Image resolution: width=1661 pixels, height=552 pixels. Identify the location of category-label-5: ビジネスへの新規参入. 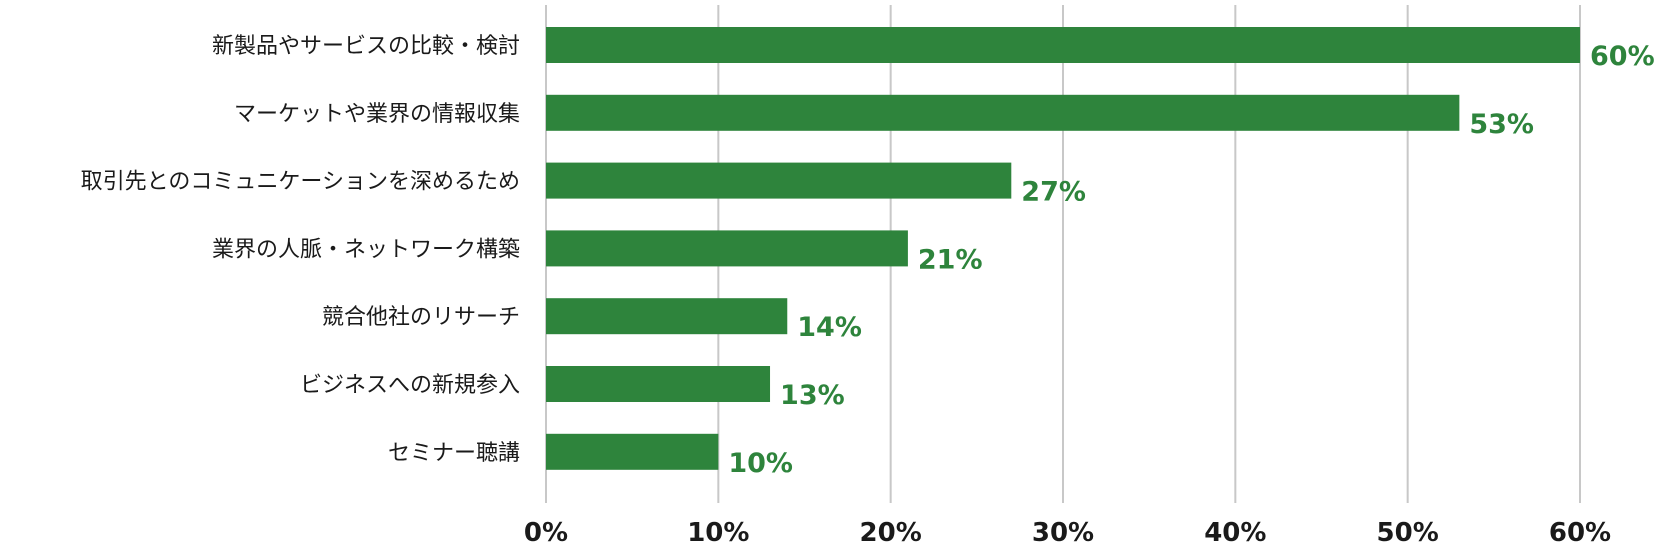
(410, 385).